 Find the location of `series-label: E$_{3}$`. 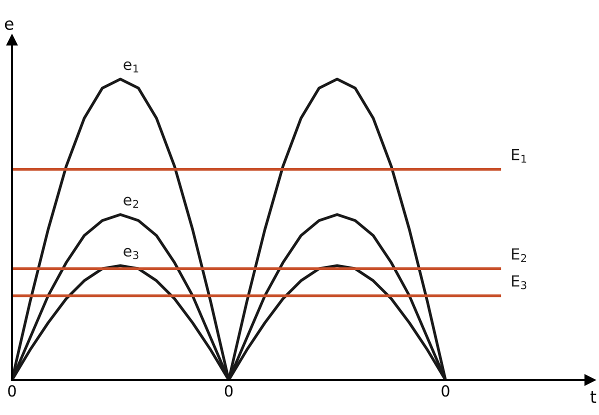

series-label: E$_{3}$ is located at coordinates (519, 282).